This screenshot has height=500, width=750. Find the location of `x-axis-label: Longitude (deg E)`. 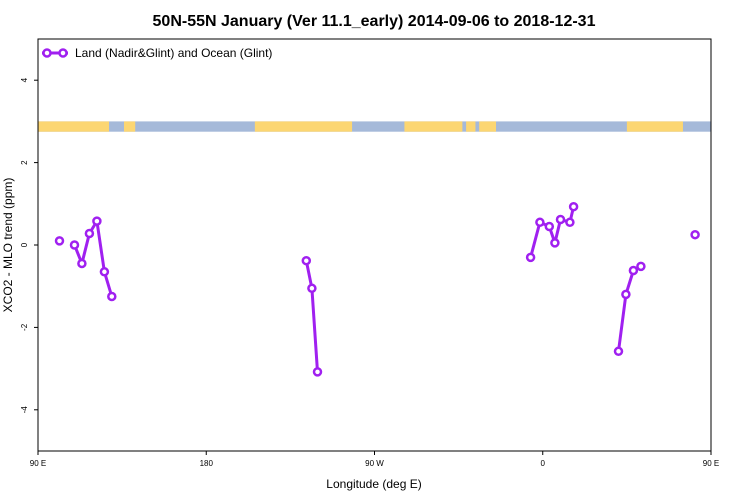

x-axis-label: Longitude (deg E) is located at coordinates (373, 484).